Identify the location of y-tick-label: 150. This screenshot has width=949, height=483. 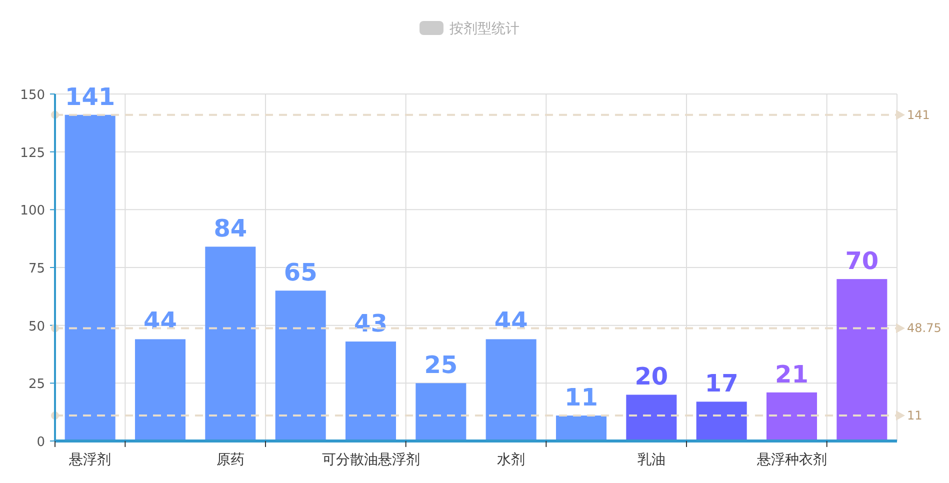
(32, 95).